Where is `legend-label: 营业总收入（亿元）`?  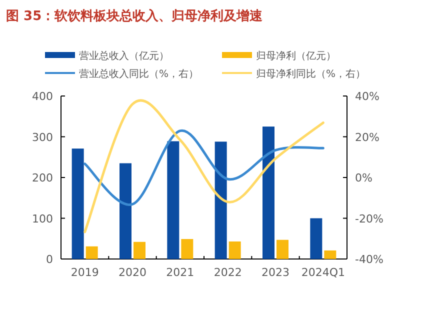
legend-label: 营业总收入（亿元） is located at coordinates (124, 56).